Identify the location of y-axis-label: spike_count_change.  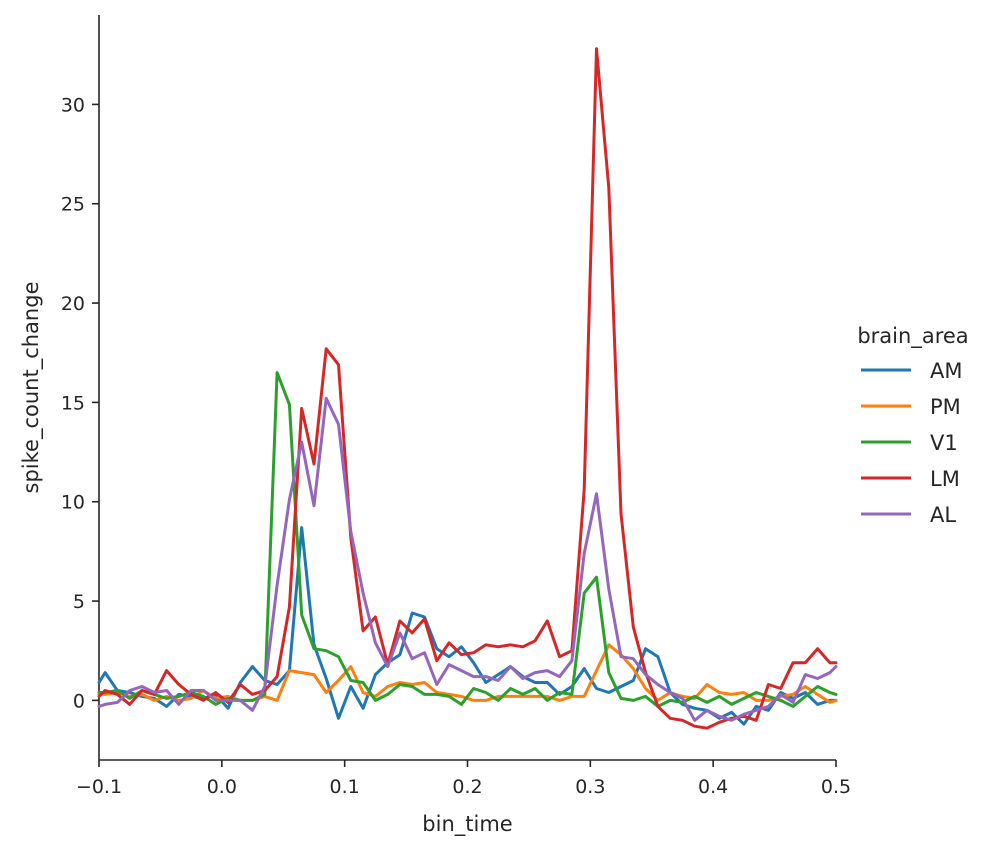
(31, 388).